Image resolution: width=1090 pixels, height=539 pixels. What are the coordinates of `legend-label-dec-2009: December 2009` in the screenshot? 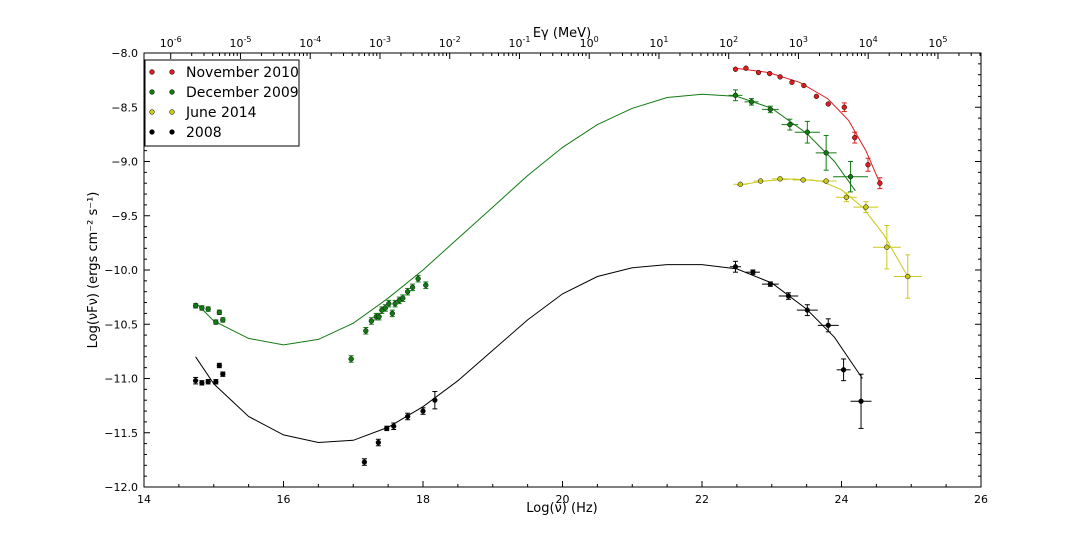 It's located at (242, 93).